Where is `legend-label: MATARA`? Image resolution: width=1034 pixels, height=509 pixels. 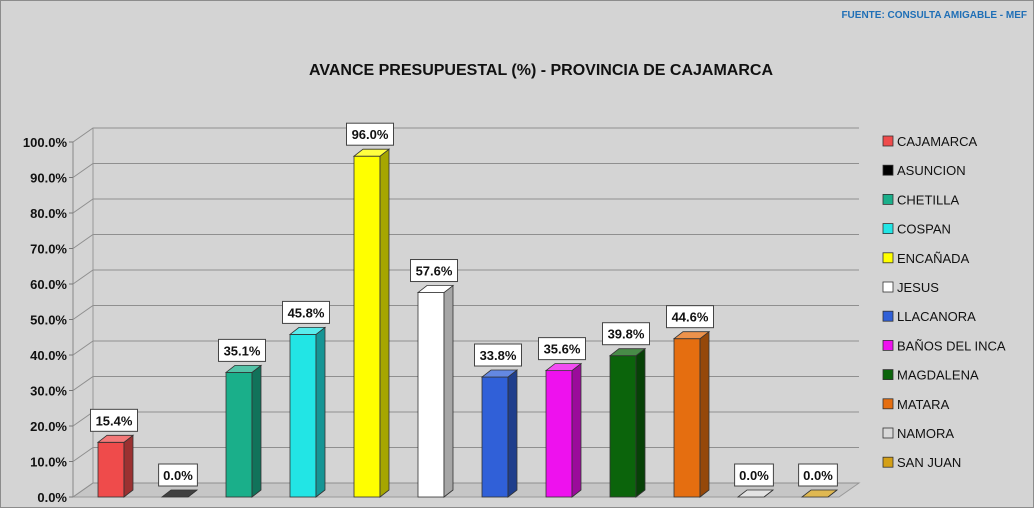
legend-label: MATARA is located at coordinates (923, 404).